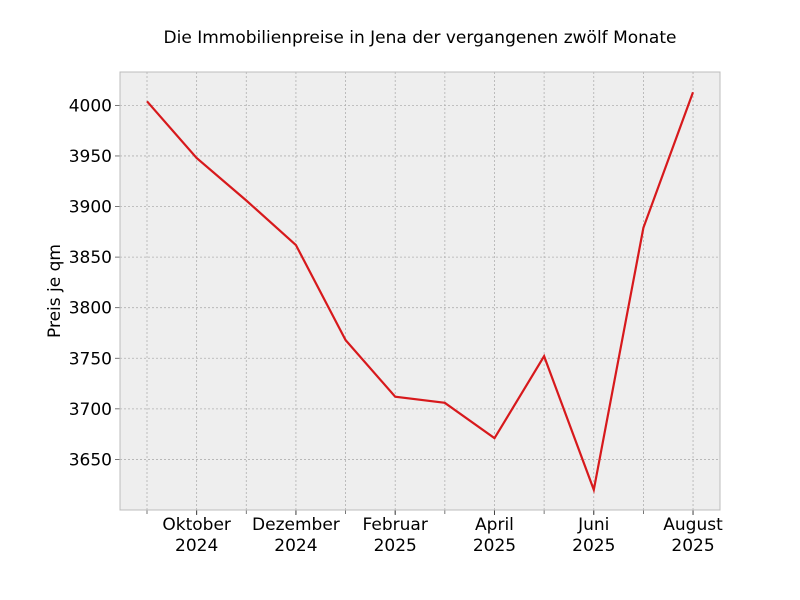 The height and width of the screenshot is (600, 800). Describe the element at coordinates (494, 525) in the screenshot. I see `x-tick-label-month: April` at that location.